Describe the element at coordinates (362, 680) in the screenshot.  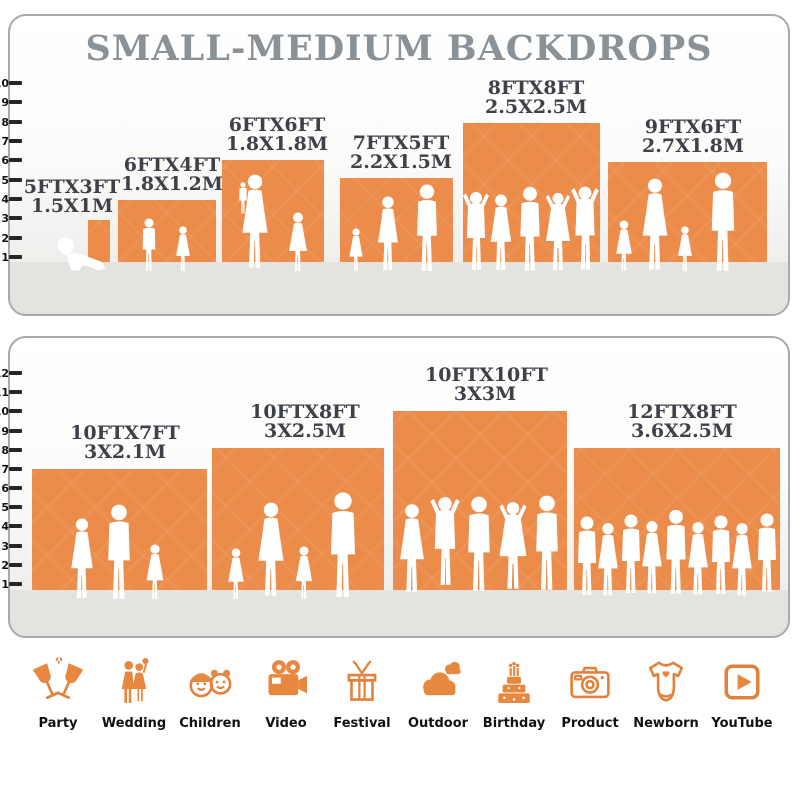
I see `festival-icon` at that location.